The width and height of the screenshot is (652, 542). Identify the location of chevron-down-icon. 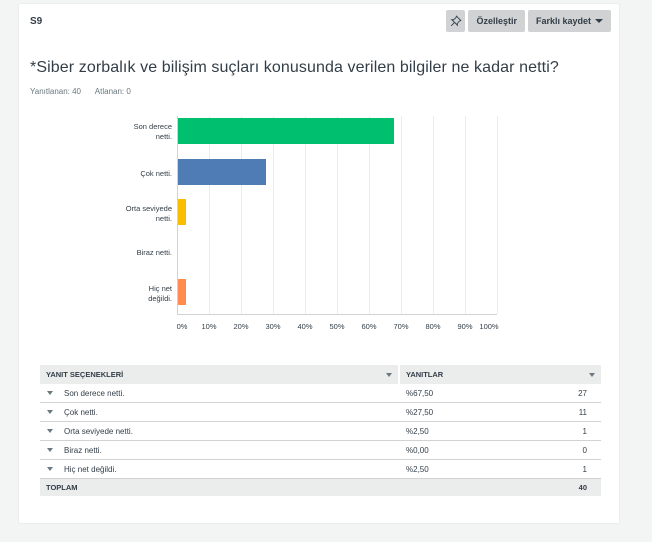
(599, 21).